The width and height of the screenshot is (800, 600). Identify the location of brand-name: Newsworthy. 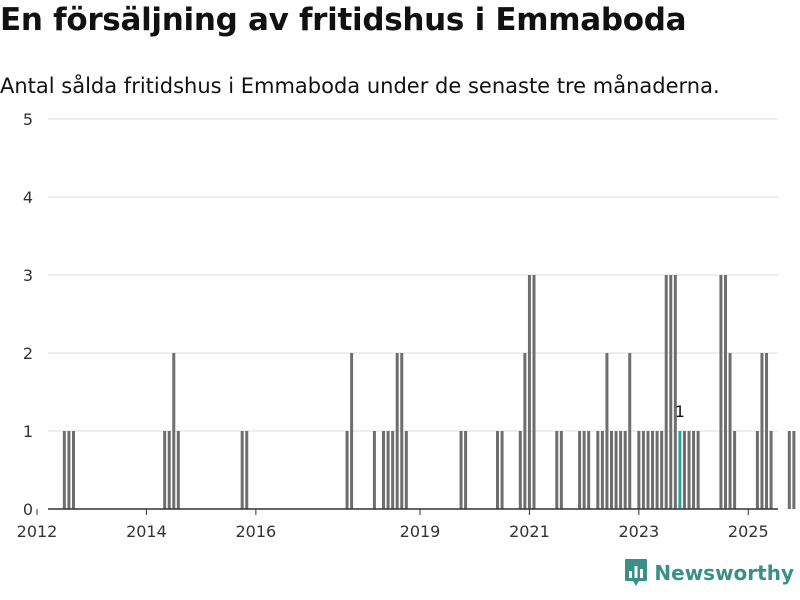
(724, 573).